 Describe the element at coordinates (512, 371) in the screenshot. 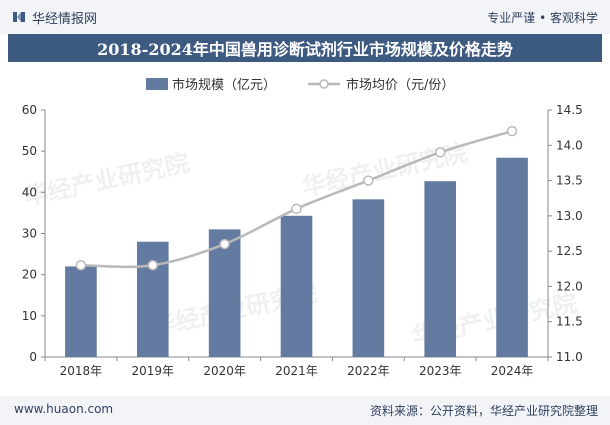

I see `x-tick-label: 2024年` at that location.